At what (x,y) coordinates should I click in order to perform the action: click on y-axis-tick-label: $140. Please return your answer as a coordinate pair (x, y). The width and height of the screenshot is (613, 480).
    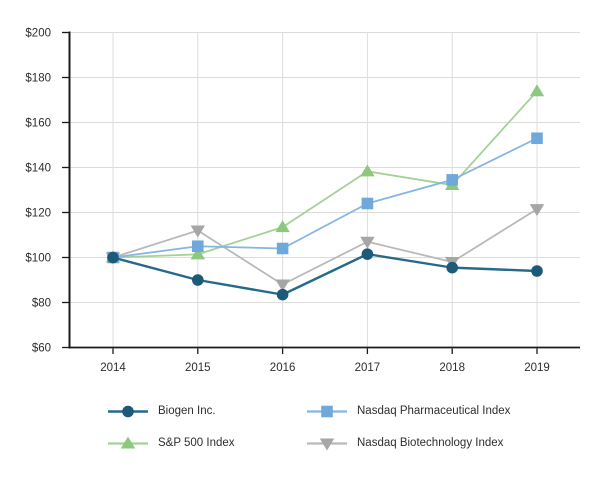
    Looking at the image, I should click on (38, 169).